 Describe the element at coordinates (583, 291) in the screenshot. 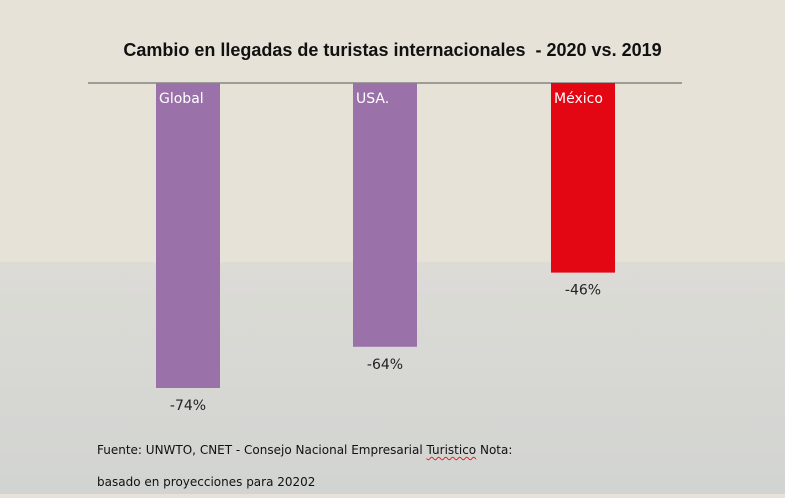

I see `value-label-3: -46%` at that location.